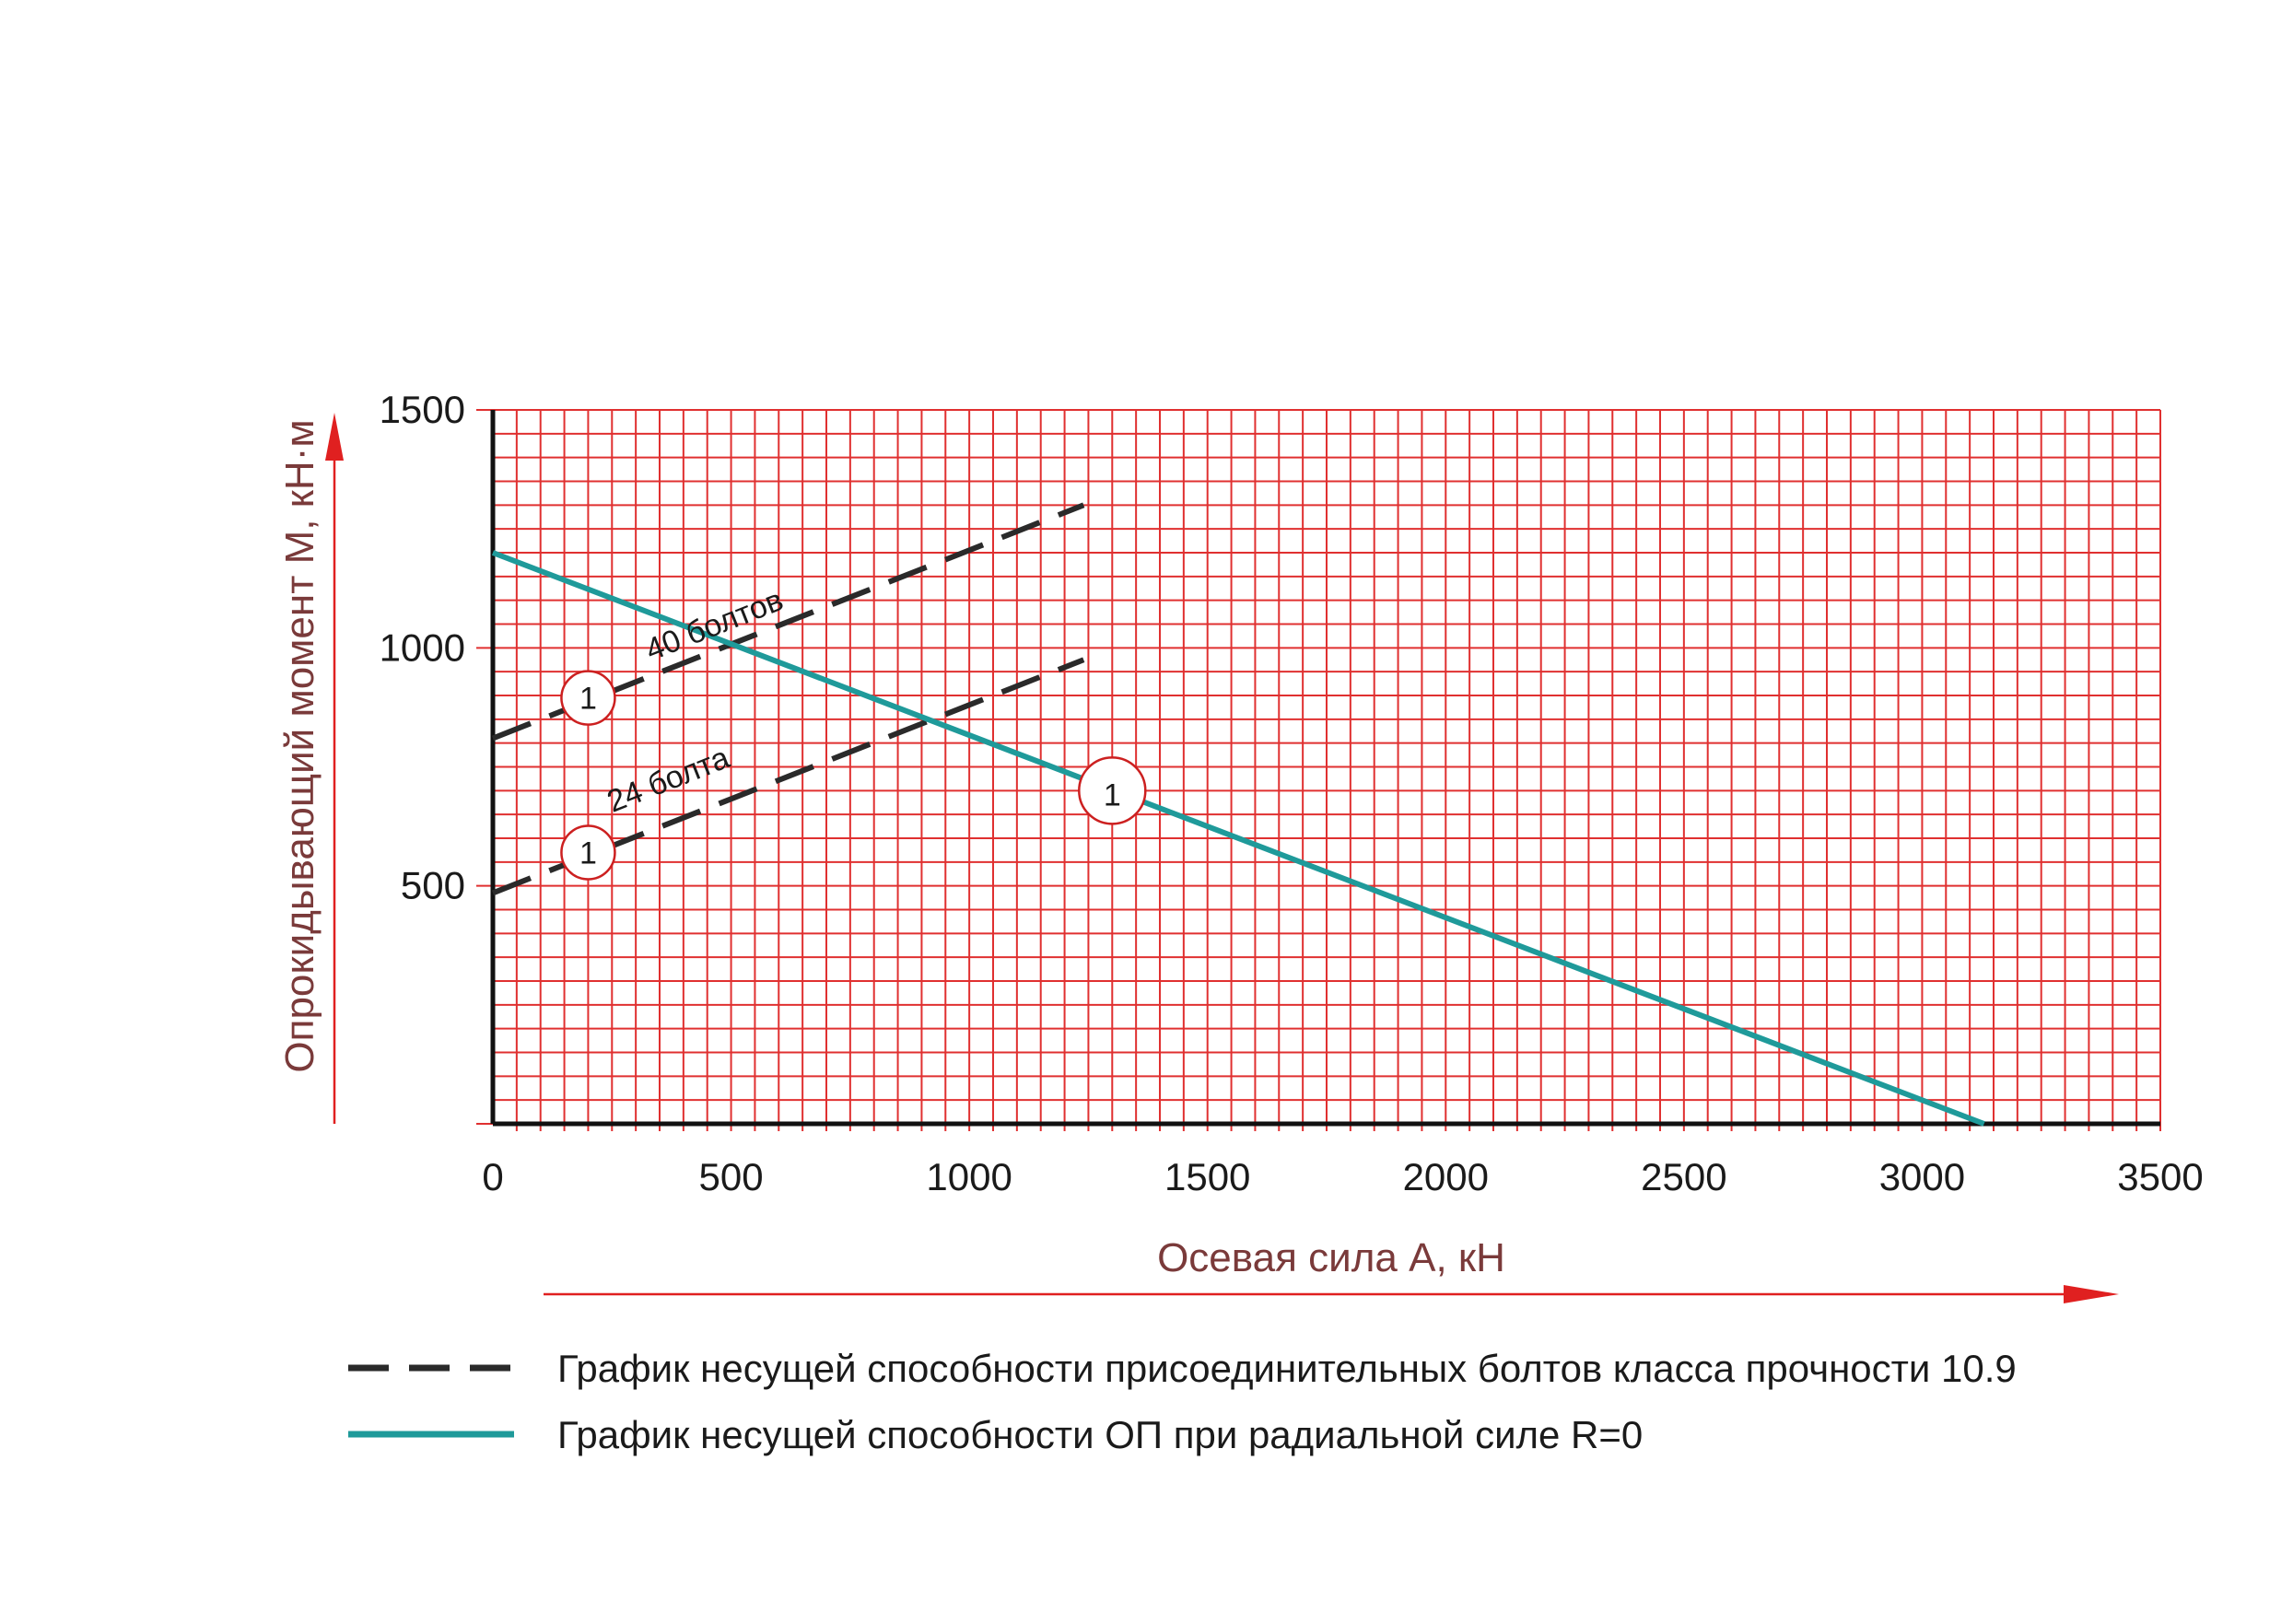 This screenshot has height=1624, width=2293. What do you see at coordinates (969, 1176) in the screenshot?
I see `x-tick-label: 1000` at bounding box center [969, 1176].